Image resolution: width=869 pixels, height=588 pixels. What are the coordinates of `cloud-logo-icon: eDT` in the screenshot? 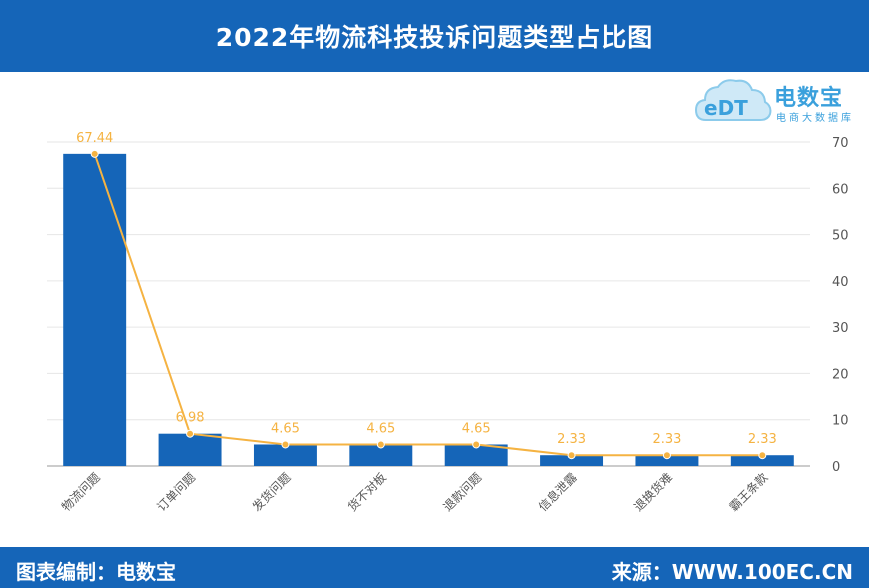 It's located at (733, 100).